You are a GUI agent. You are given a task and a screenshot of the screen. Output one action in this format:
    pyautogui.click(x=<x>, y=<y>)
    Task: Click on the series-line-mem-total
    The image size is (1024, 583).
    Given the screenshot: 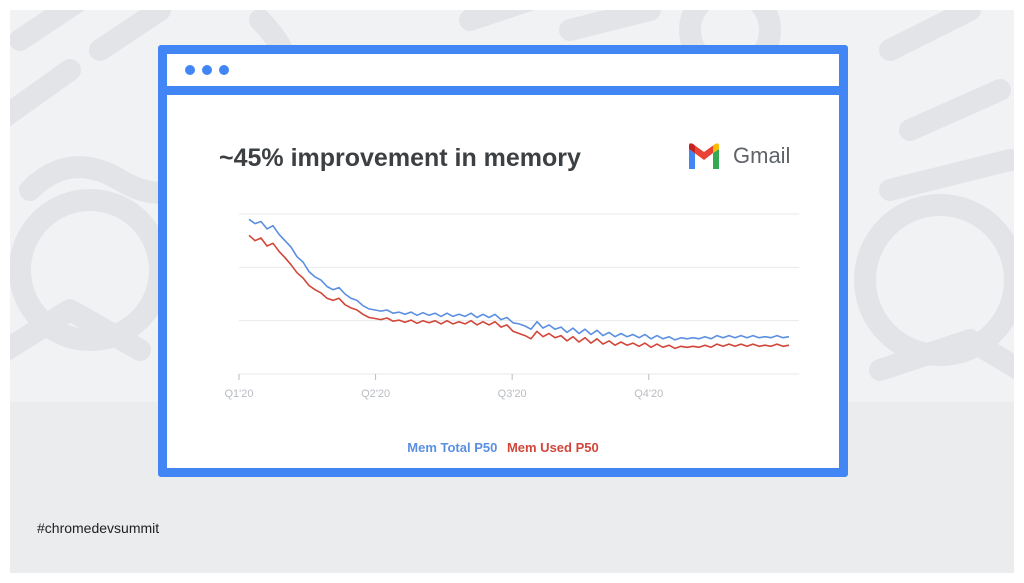 What is the action you would take?
    pyautogui.click(x=519, y=279)
    